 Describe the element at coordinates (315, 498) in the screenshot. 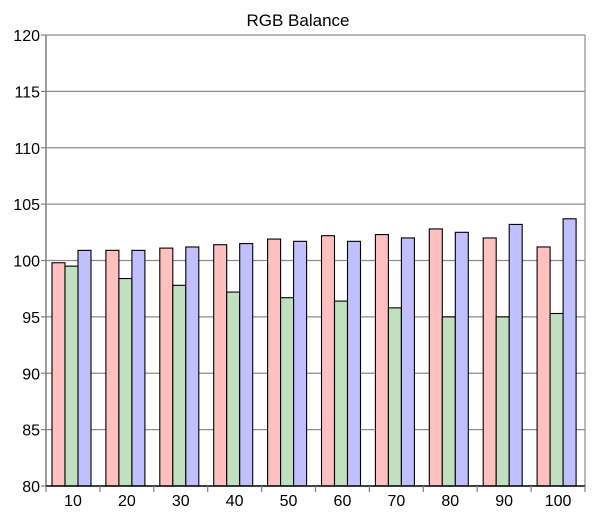

I see `x-axis-ticks: 10 20 30 40 50 60 70 80 90 100` at that location.